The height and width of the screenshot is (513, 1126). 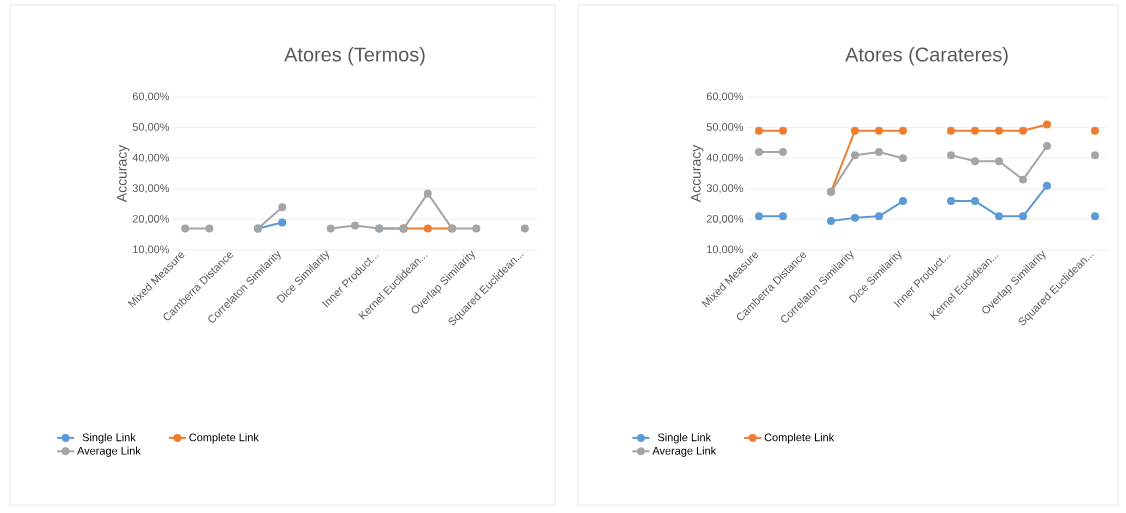 I want to click on chart-title: Atores (Termos), so click(x=354, y=56).